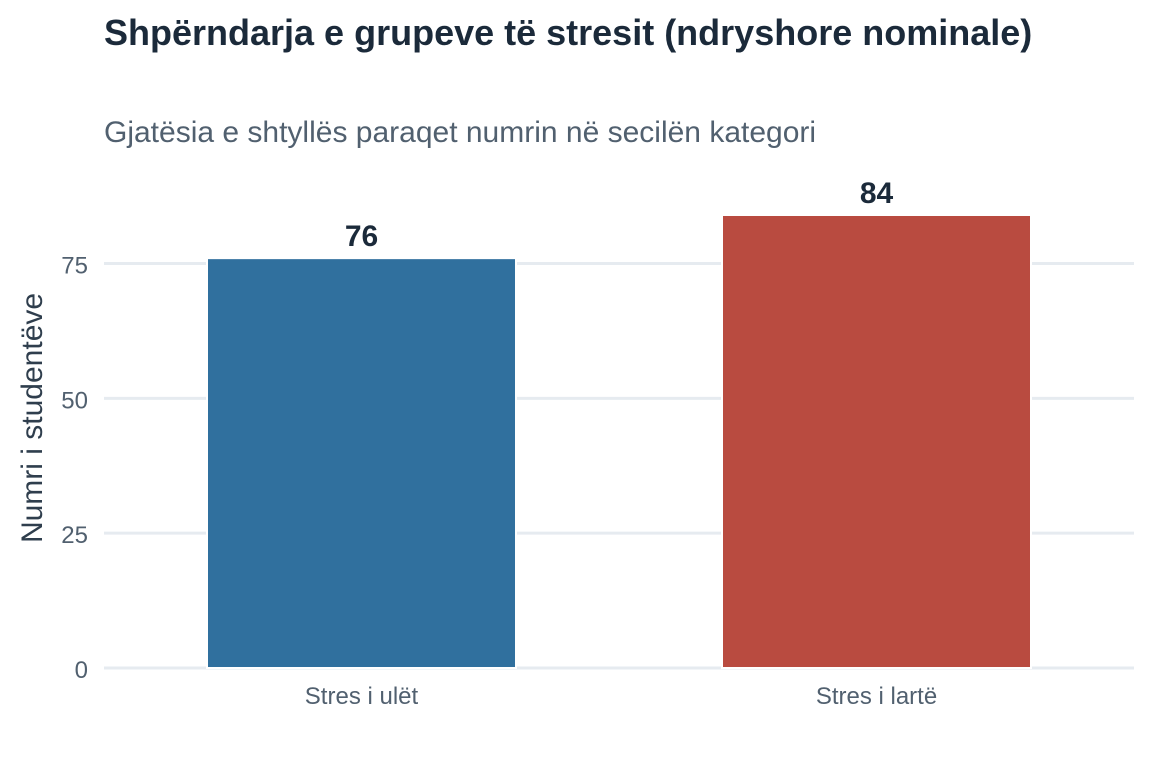  Describe the element at coordinates (361, 236) in the screenshot. I see `data-label: 76` at that location.